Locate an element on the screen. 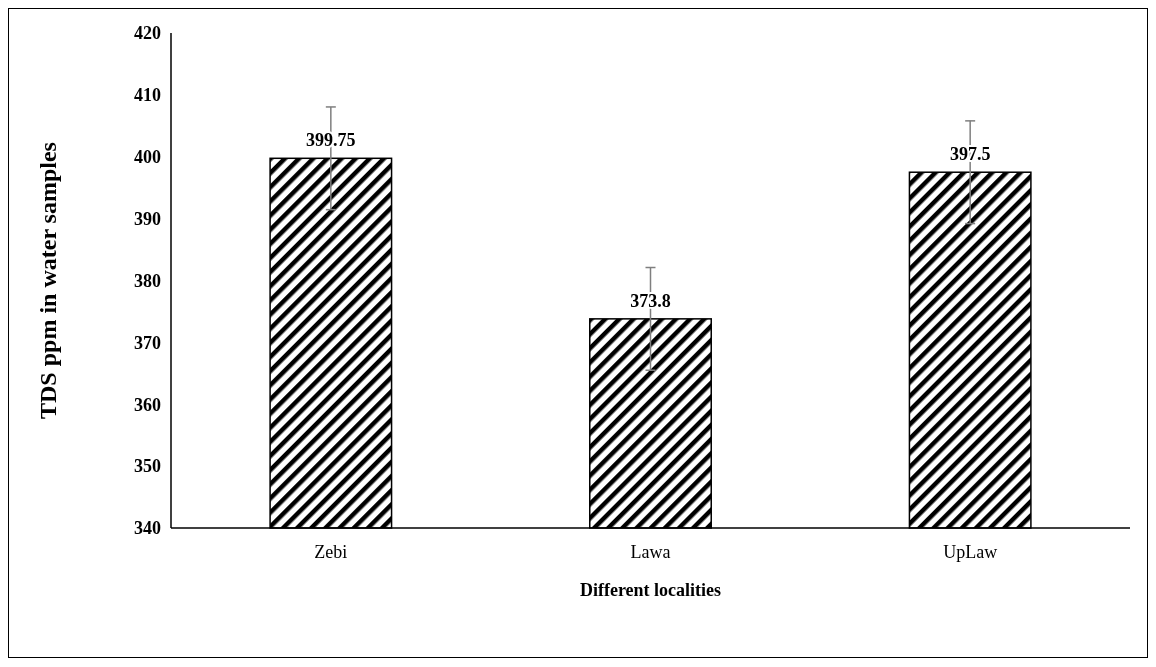 The image size is (1156, 667). y-tick-label: 400 is located at coordinates (147, 157).